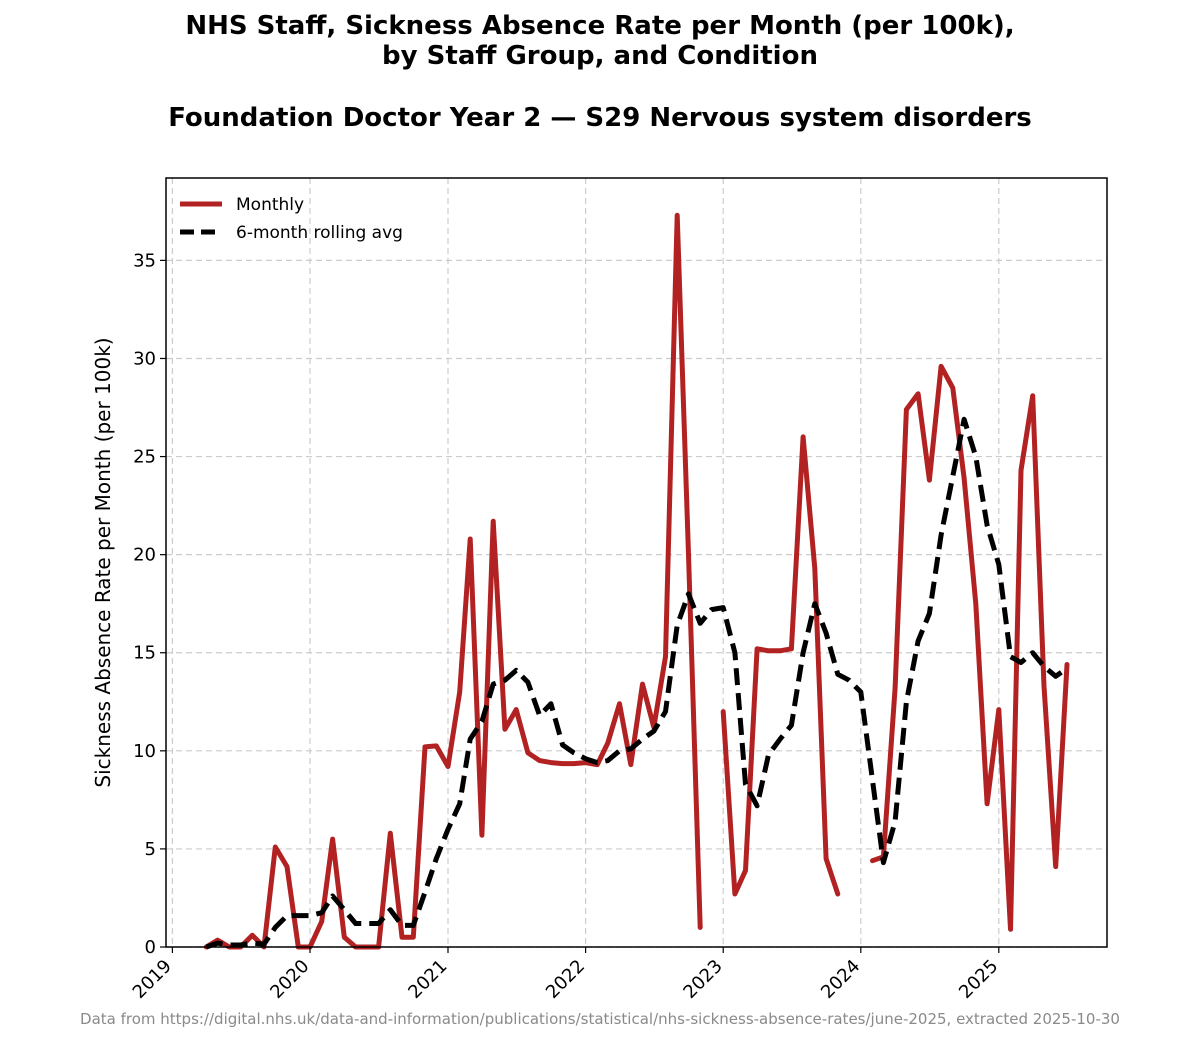 The height and width of the screenshot is (1043, 1200). I want to click on x-tick-label: 2021, so click(427, 979).